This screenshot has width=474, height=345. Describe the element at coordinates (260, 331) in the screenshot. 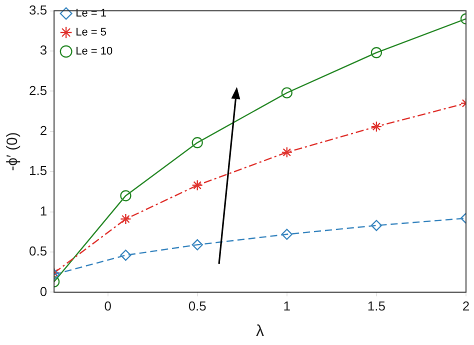

I see `x-axis-title: λ` at that location.